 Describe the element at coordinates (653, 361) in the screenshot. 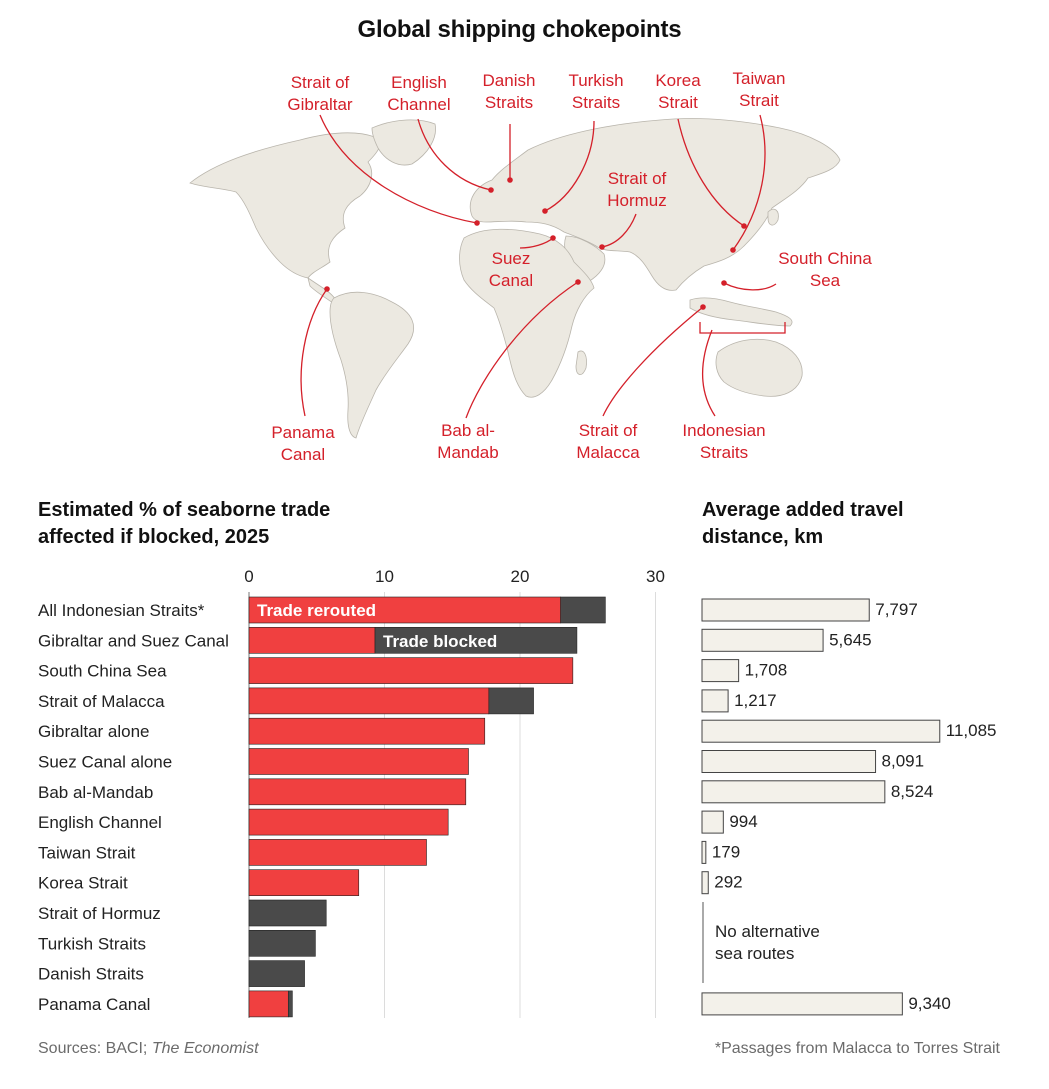

I see `malacca-connector` at that location.